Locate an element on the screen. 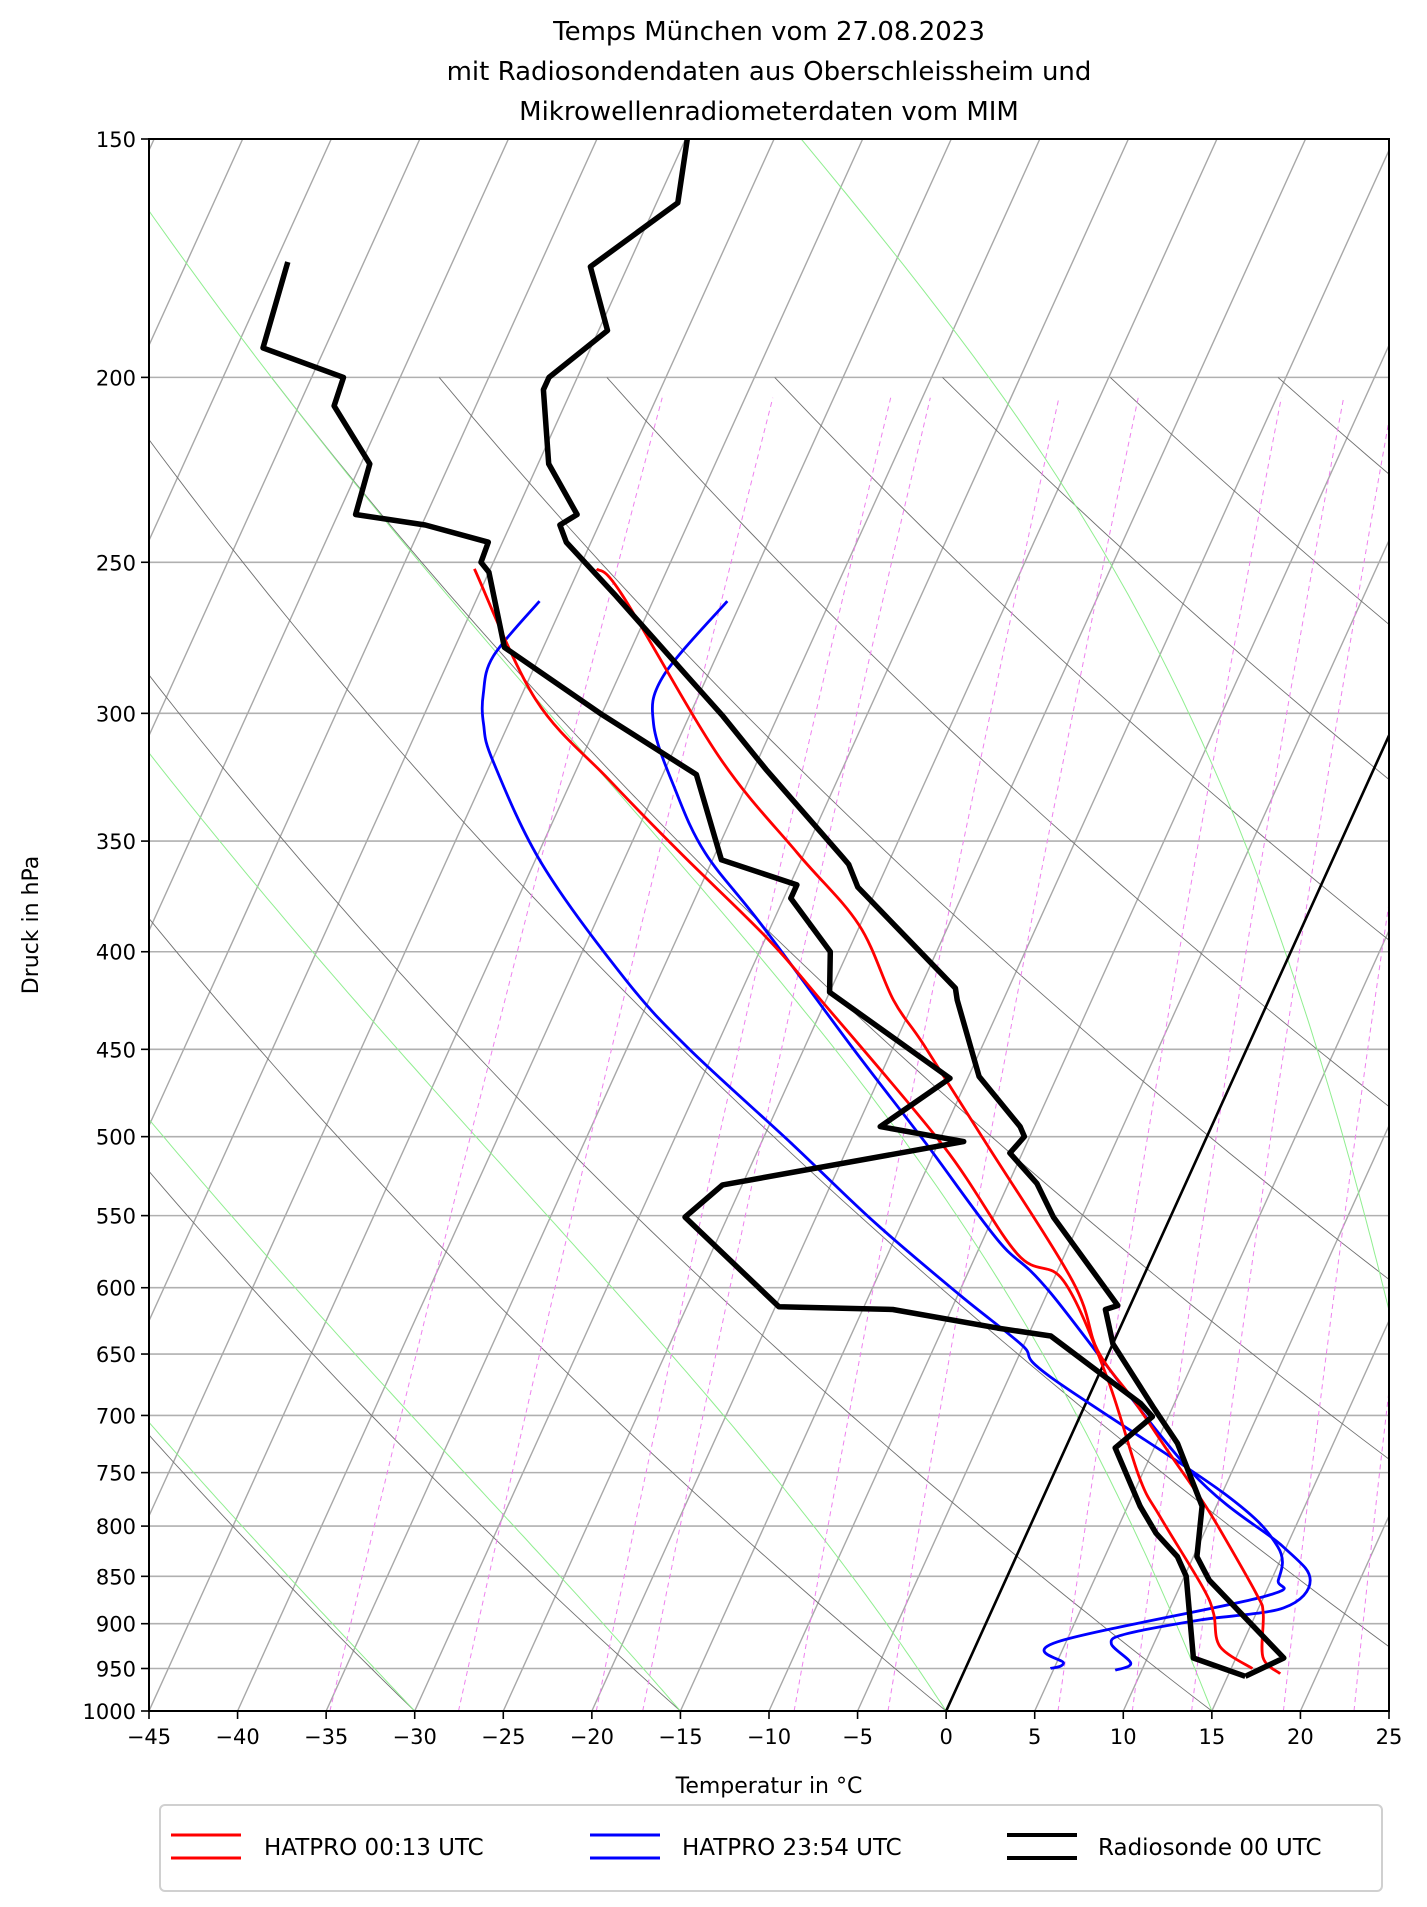 The height and width of the screenshot is (1907, 1427). legend-label: HATPRO 00:13 UTC is located at coordinates (374, 1848).